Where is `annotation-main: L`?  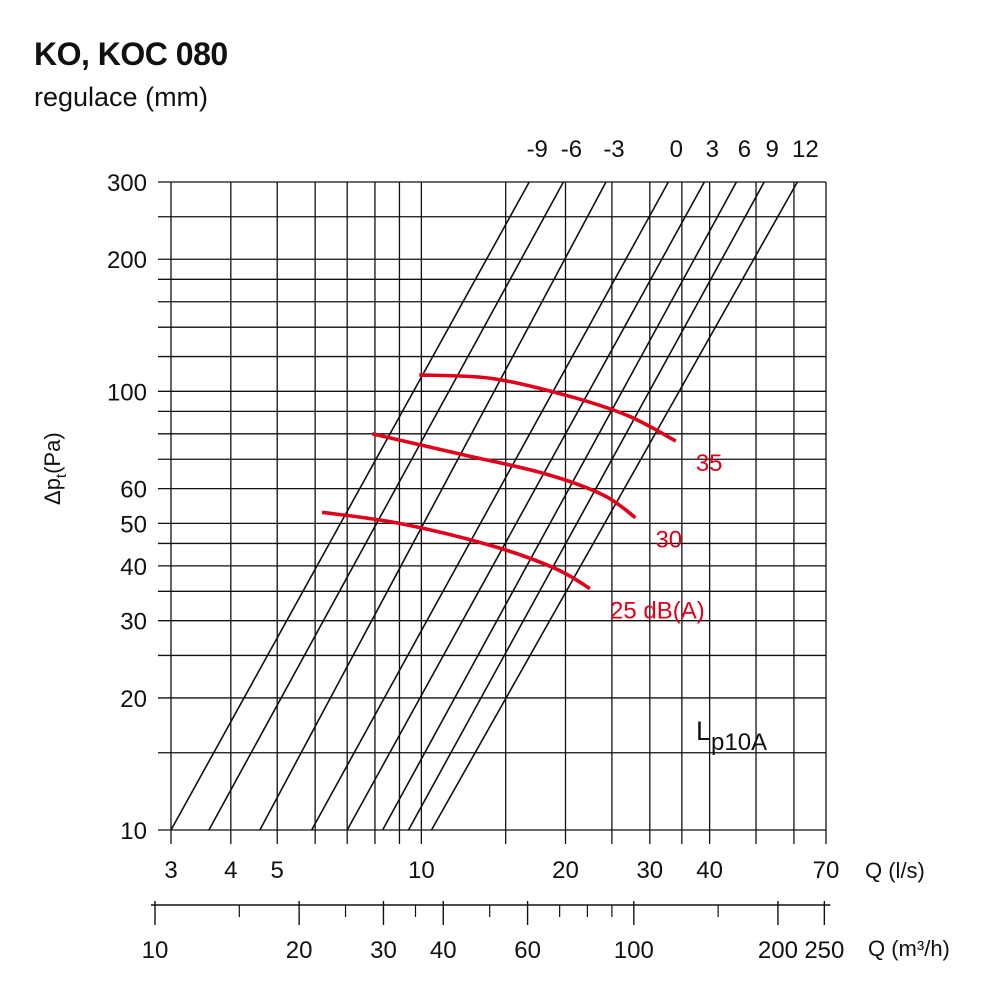
annotation-main: L is located at coordinates (703, 731).